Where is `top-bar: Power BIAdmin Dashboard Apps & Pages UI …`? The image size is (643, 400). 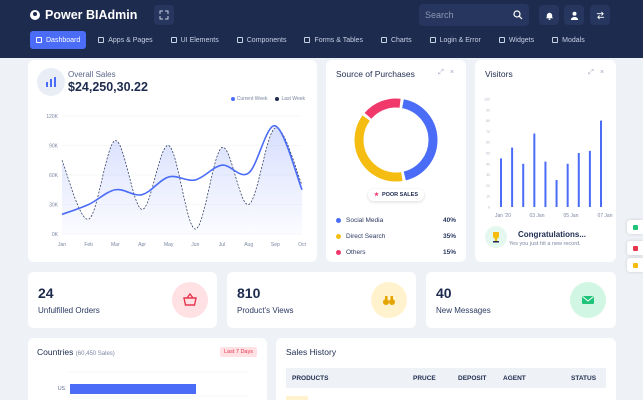
top-bar: Power BIAdmin Dashboard Apps & Pages UI … is located at coordinates (321, 29).